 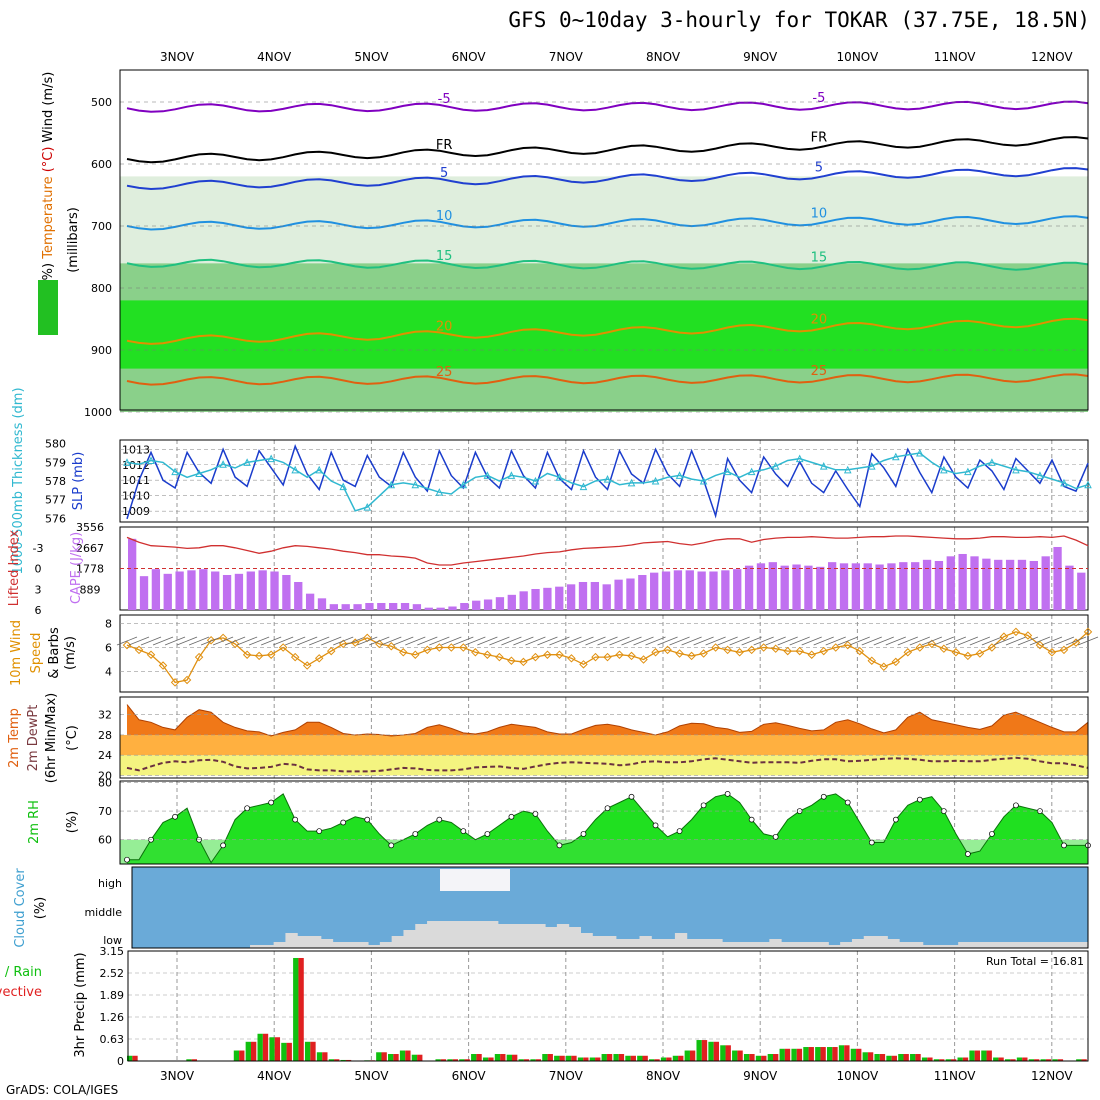 What do you see at coordinates (76, 568) in the screenshot?
I see `cape-ylabel-part: CAPE (J/kg)` at bounding box center [76, 568].